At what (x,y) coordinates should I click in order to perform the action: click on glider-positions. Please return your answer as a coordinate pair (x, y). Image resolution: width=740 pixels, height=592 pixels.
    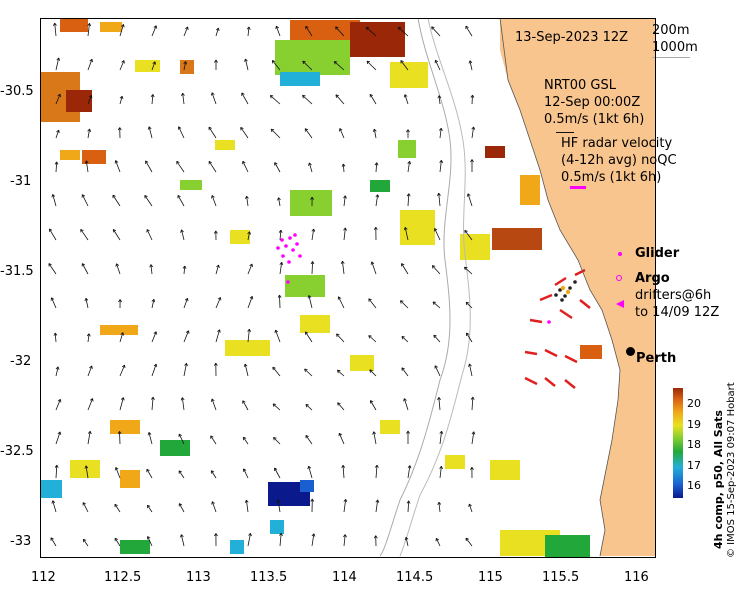
    Looking at the image, I should click on (413, 278).